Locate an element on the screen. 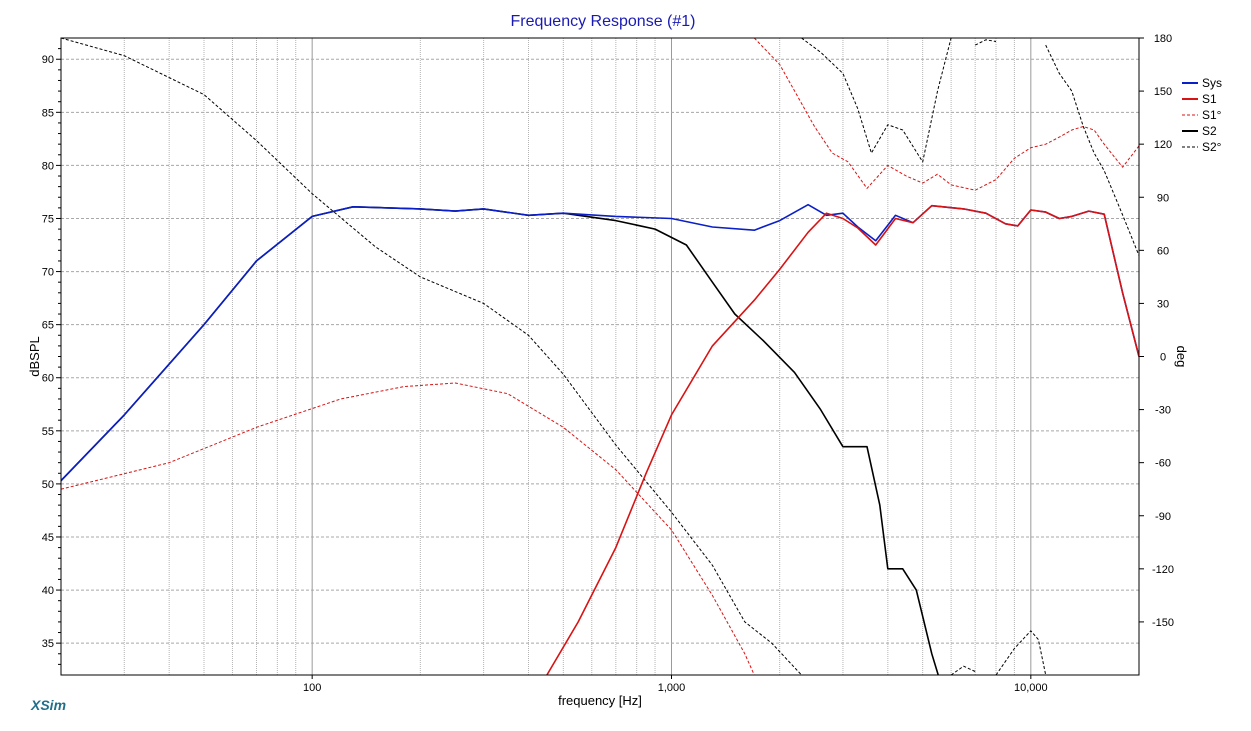 This screenshot has width=1251, height=731. y2-tick-label: 150 is located at coordinates (1163, 92).